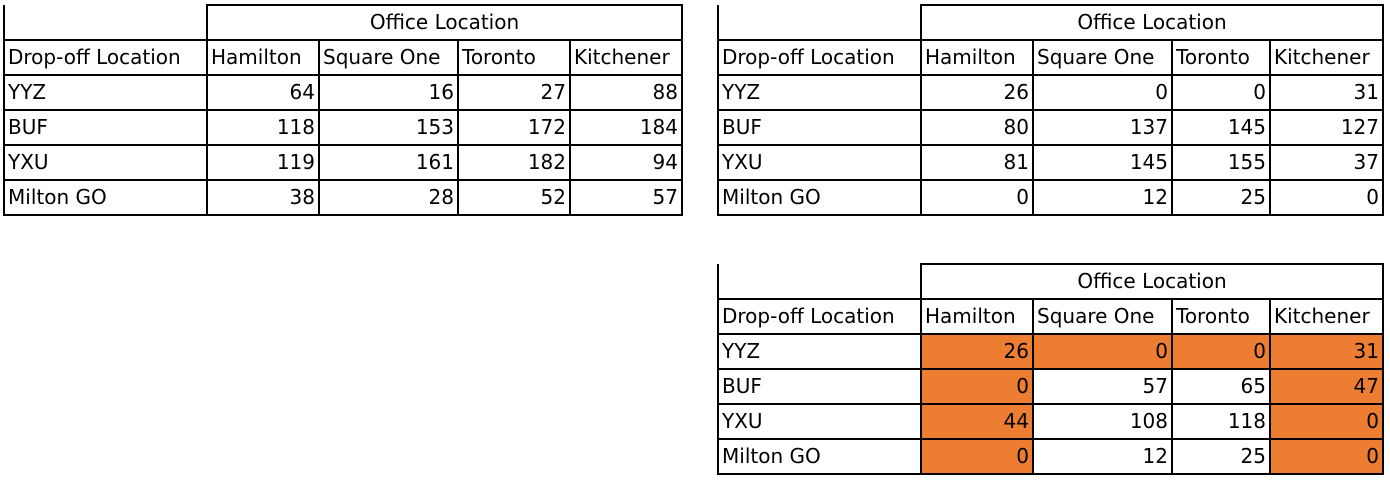  What do you see at coordinates (388, 127) in the screenshot?
I see `table-cell: 153` at bounding box center [388, 127].